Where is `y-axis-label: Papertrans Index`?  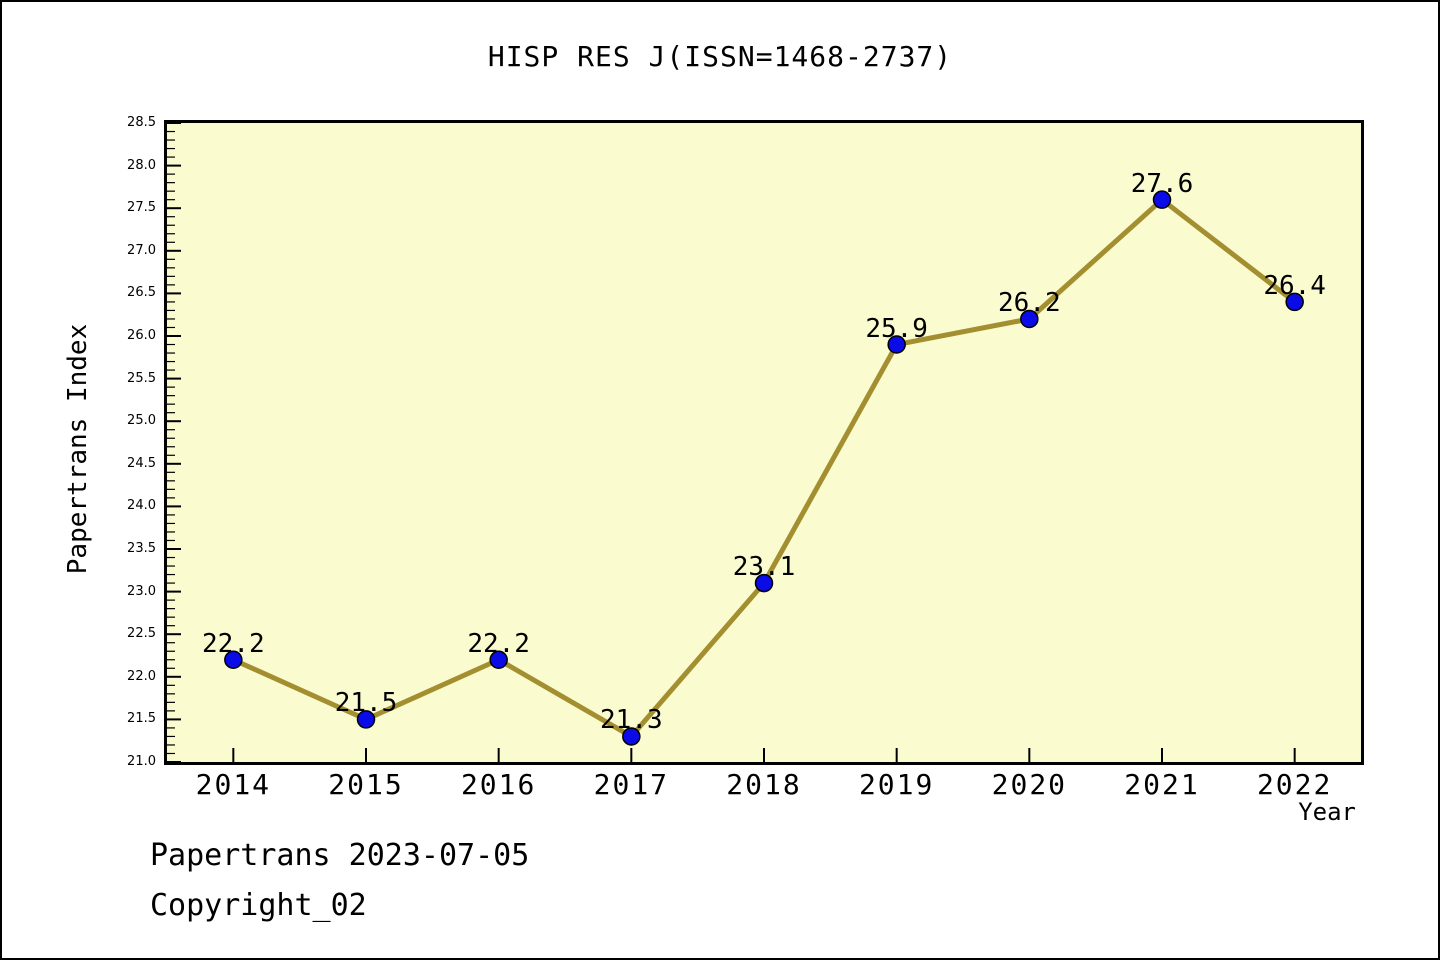 y-axis-label: Papertrans Index is located at coordinates (78, 449).